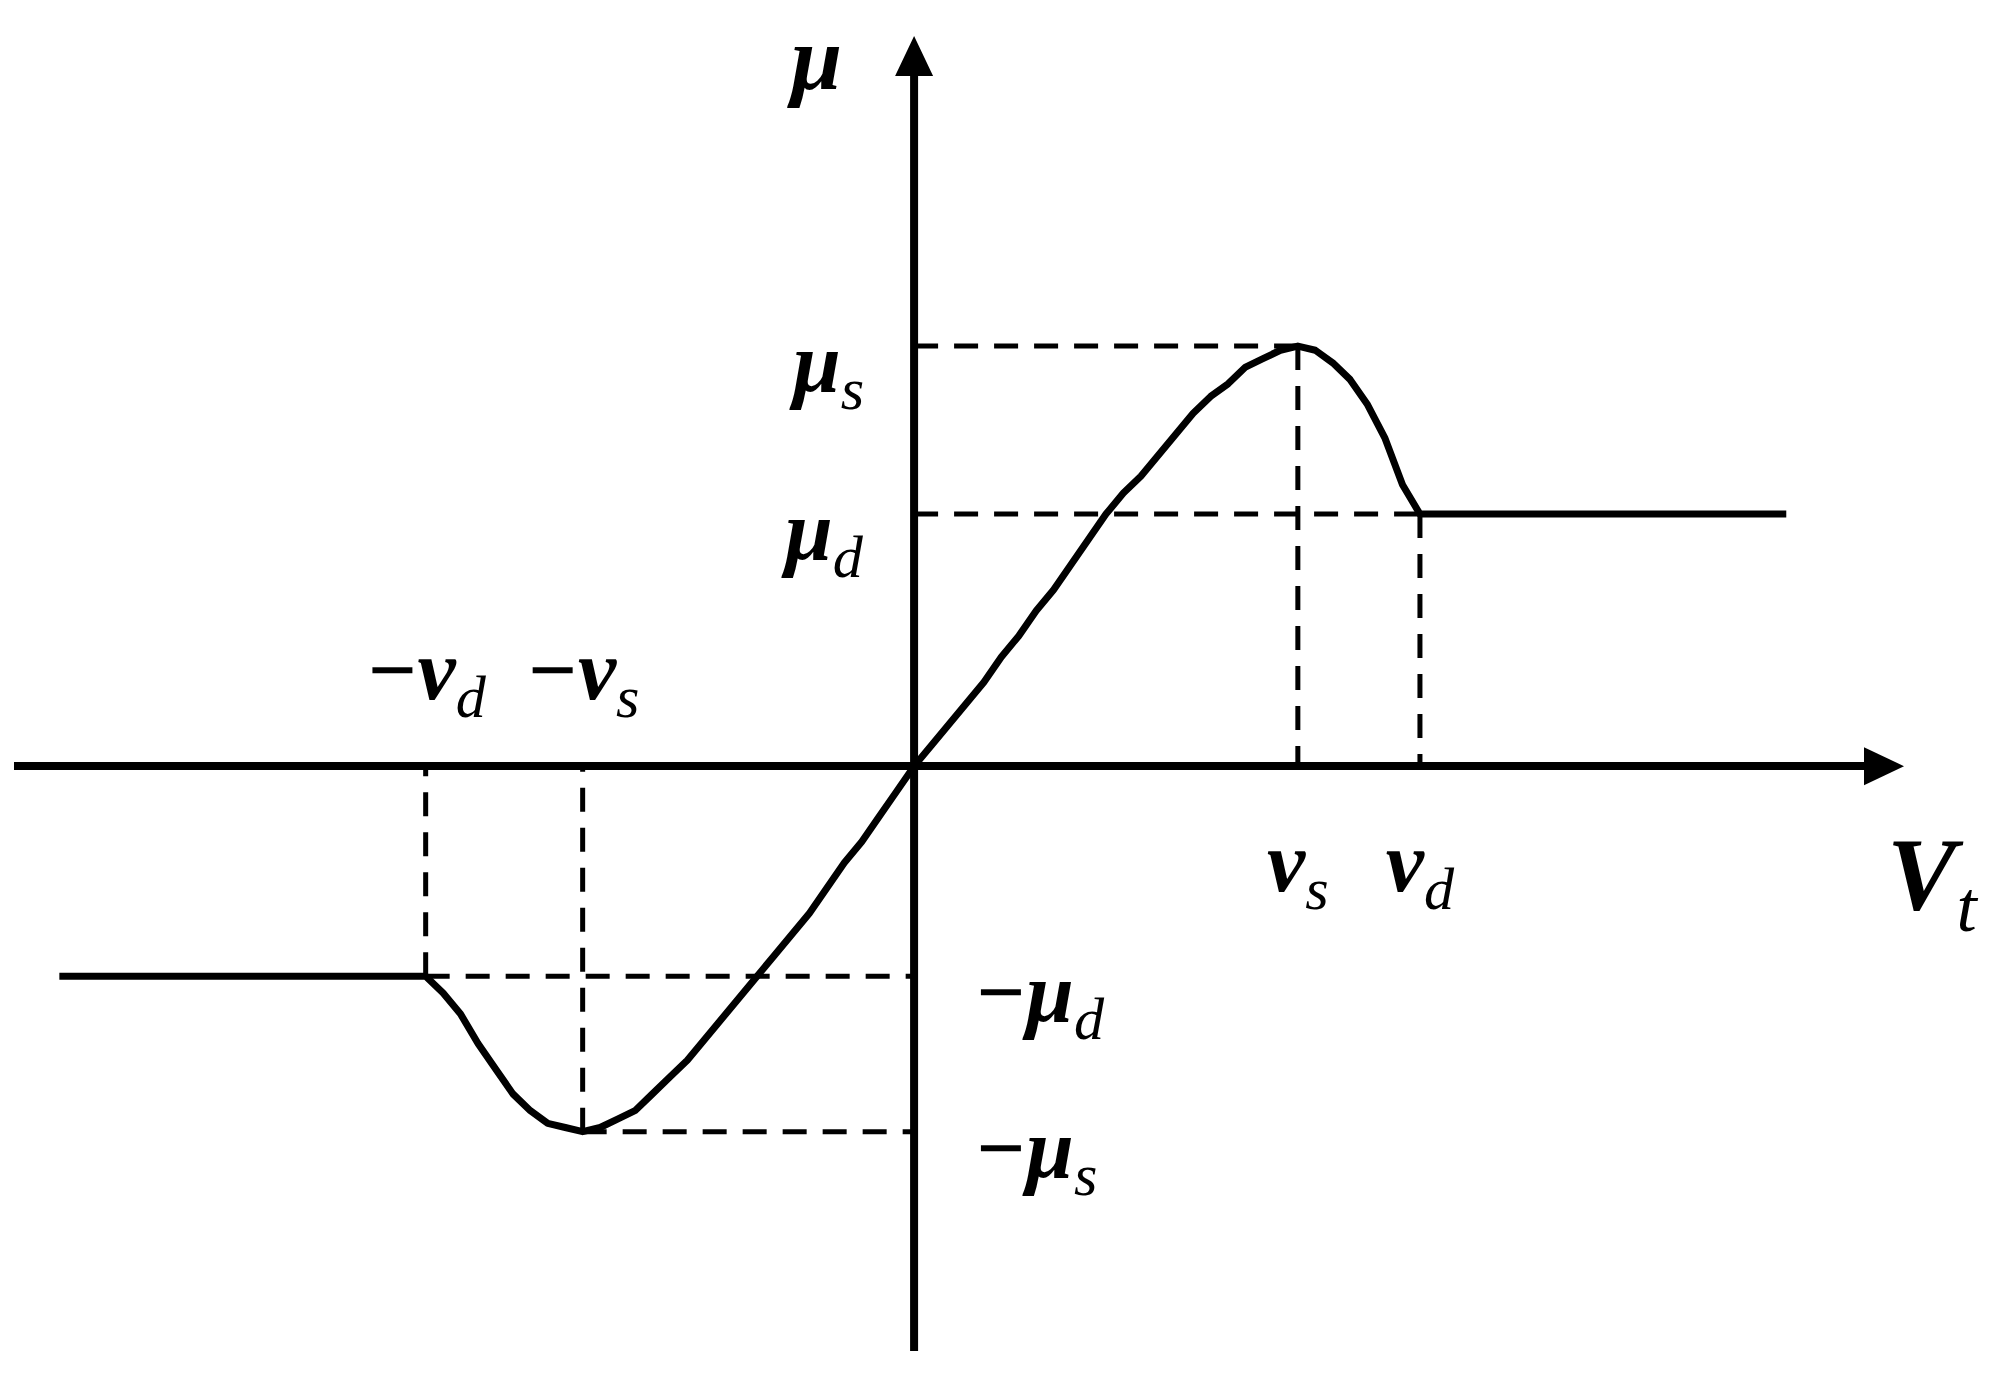 The width and height of the screenshot is (1989, 1378). What do you see at coordinates (1036, 1154) in the screenshot?
I see `annotation: −μ$_{s}$` at bounding box center [1036, 1154].